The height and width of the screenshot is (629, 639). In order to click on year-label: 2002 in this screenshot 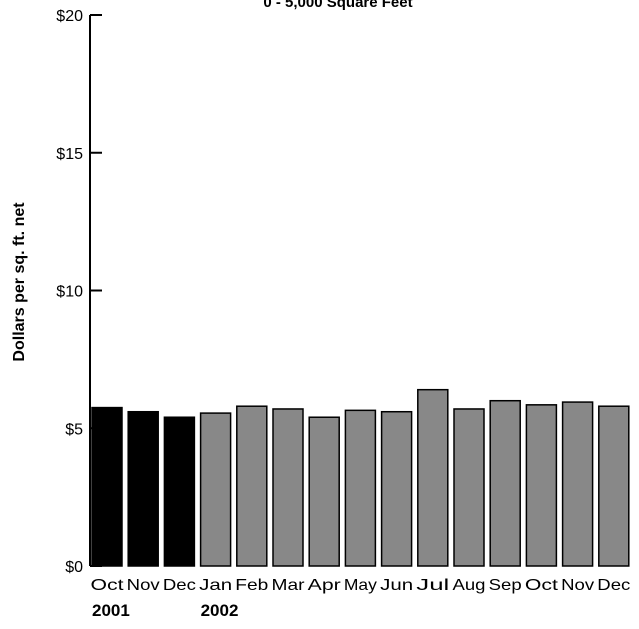, I will do `click(220, 610)`.